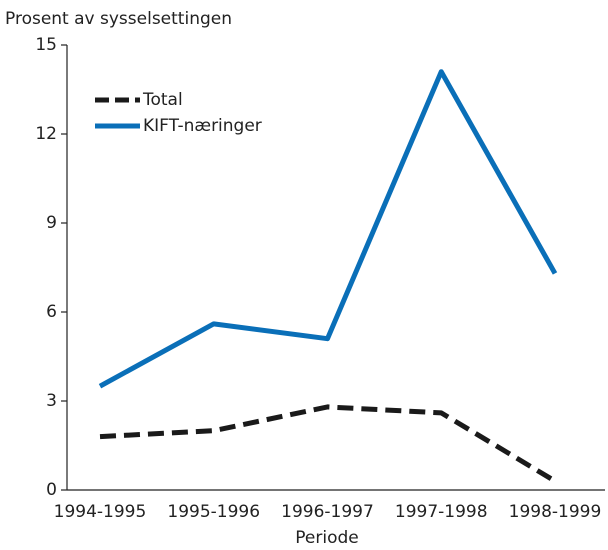  What do you see at coordinates (100, 512) in the screenshot?
I see `x-tick-label: 1994-1995` at bounding box center [100, 512].